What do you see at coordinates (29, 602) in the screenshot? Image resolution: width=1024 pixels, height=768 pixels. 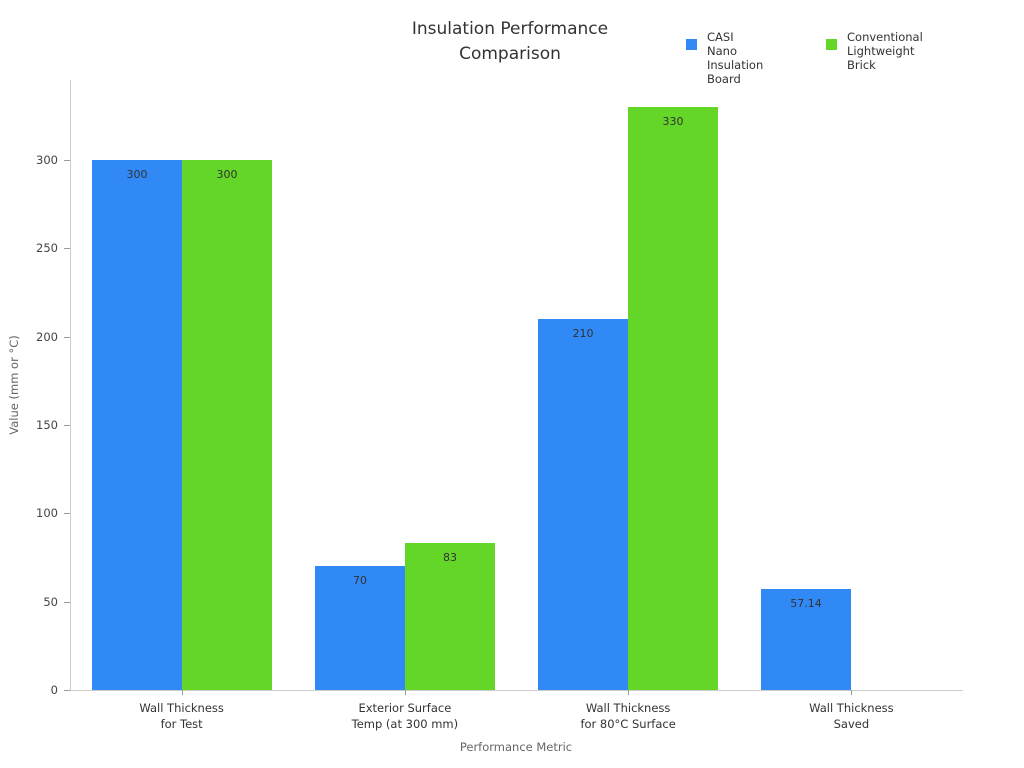 I see `y-tick-label-wrap: 50` at bounding box center [29, 602].